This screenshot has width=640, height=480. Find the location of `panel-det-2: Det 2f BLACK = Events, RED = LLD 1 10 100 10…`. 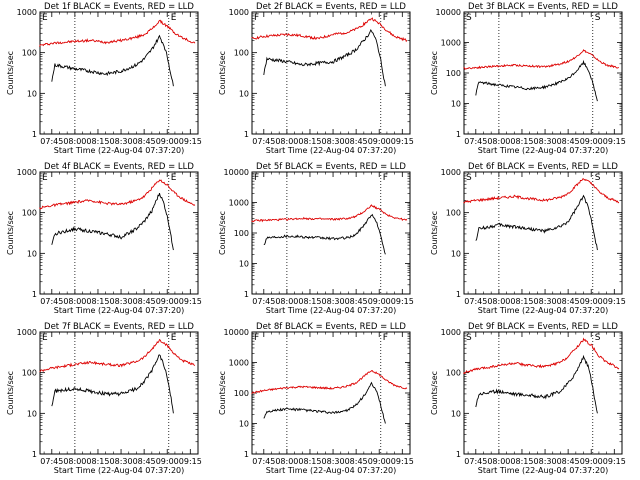

panel-det-2: Det 2f BLACK = Events, RED = LLD 1 10 100 10… is located at coordinates (316, 78).